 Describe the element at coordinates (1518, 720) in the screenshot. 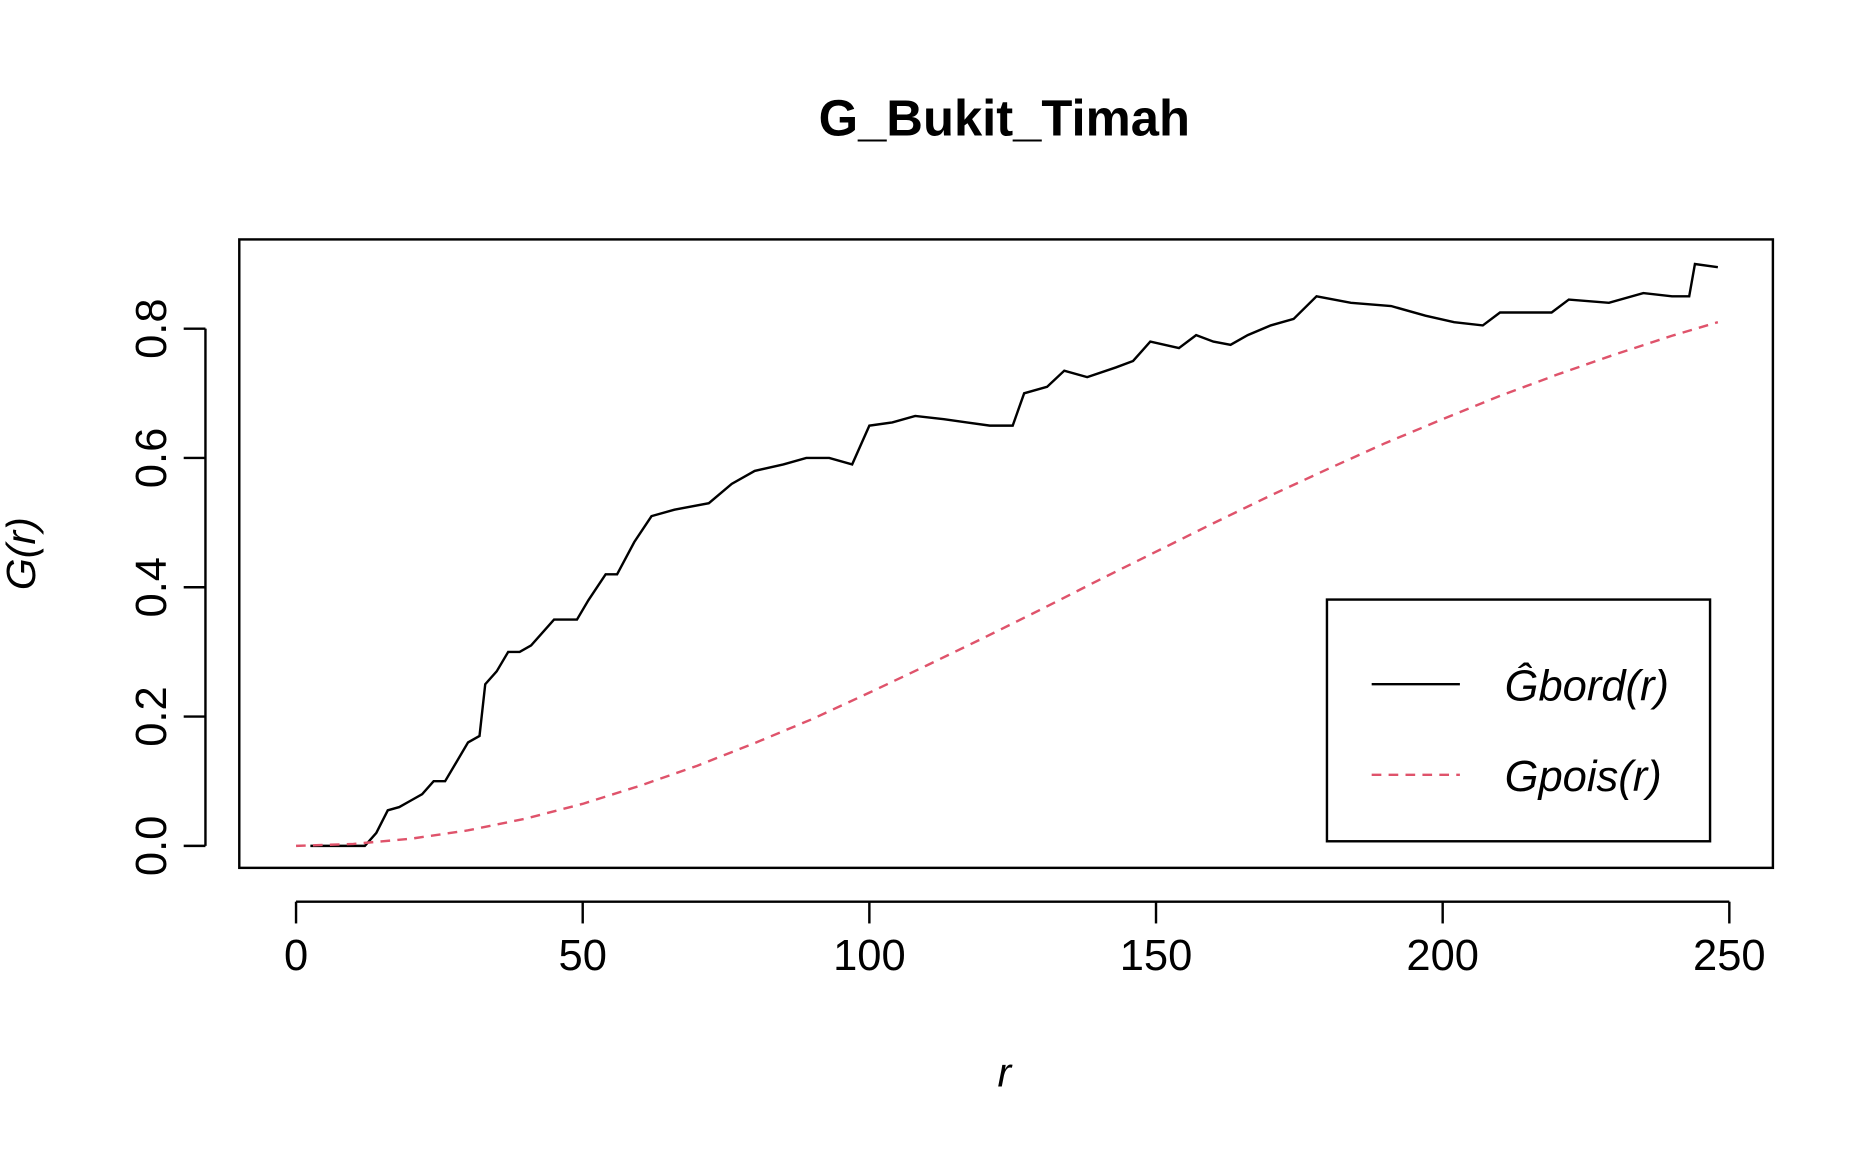

I see `legend-box` at that location.